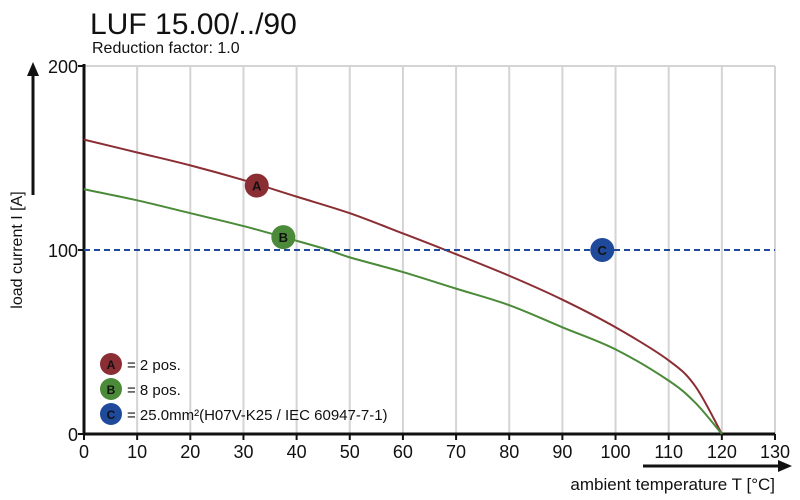 This screenshot has width=800, height=500. What do you see at coordinates (166, 48) in the screenshot?
I see `chart-subtitle: Reduction factor: 1.0` at bounding box center [166, 48].